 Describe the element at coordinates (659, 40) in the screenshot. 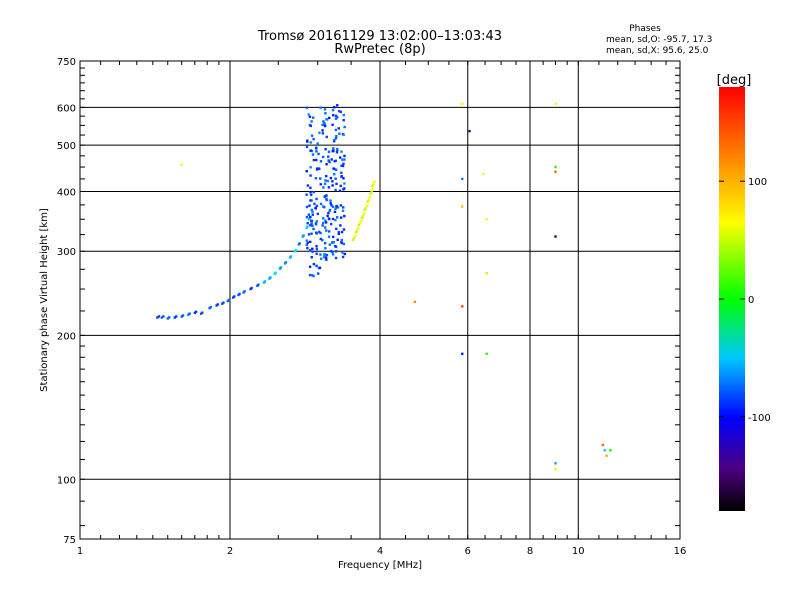

I see `phase-stats-o: mean, sd,O: -95.7, 17.3` at that location.